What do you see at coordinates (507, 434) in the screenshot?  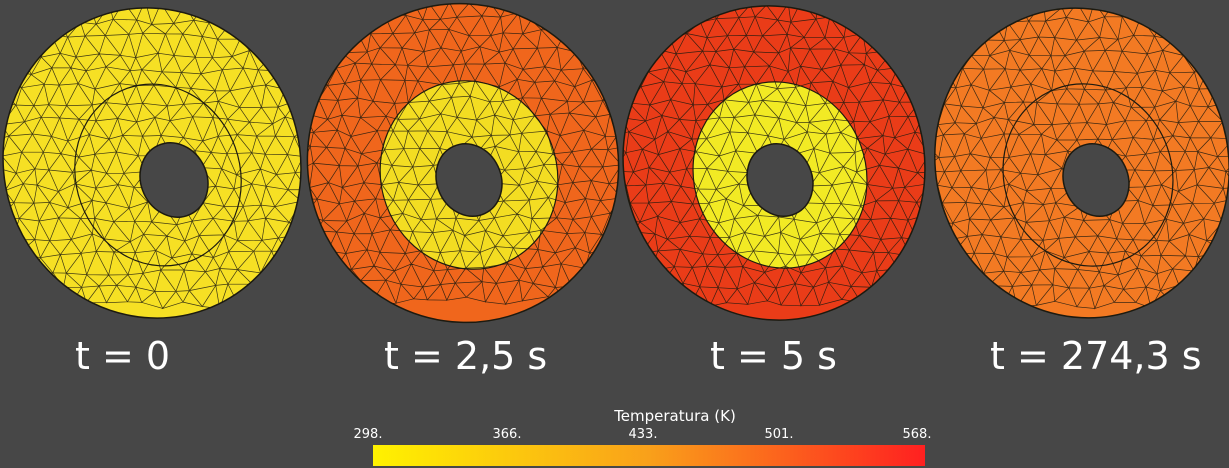 I see `colorbar-tick-1: 366.` at bounding box center [507, 434].